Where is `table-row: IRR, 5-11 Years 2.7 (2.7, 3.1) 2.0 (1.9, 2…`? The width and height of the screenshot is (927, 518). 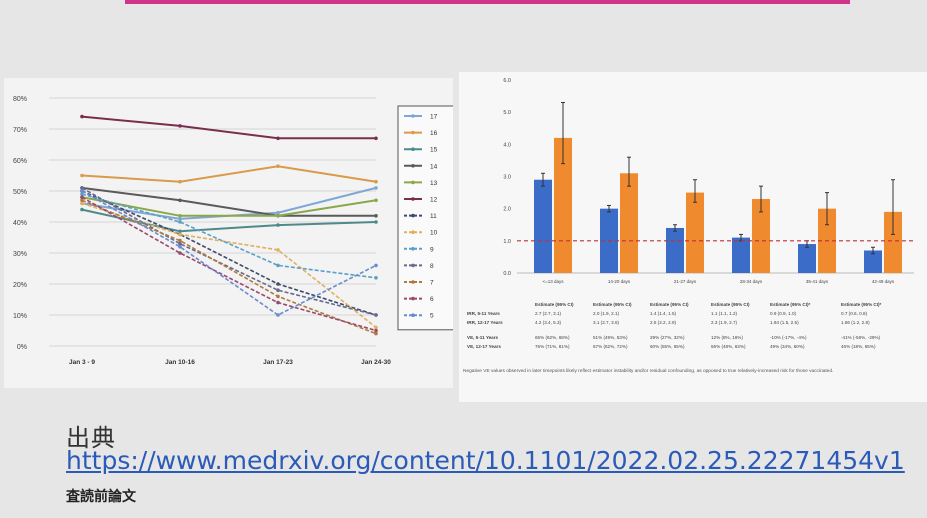 table-row: IRR, 5-11 Years 2.7 (2.7, 3.1) 2.0 (1.9, 2… is located at coordinates (691, 315).